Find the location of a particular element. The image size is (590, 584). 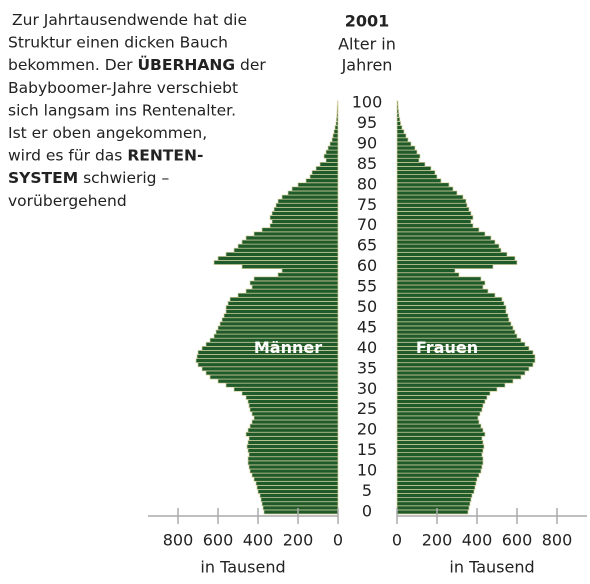

annotation-line: vorübergehend is located at coordinates (67, 200).